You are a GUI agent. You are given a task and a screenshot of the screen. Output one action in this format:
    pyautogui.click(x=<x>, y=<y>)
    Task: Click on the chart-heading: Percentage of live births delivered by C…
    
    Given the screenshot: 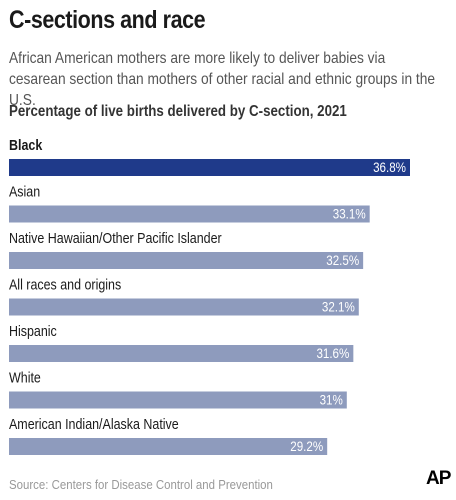 What is the action you would take?
    pyautogui.click(x=178, y=111)
    